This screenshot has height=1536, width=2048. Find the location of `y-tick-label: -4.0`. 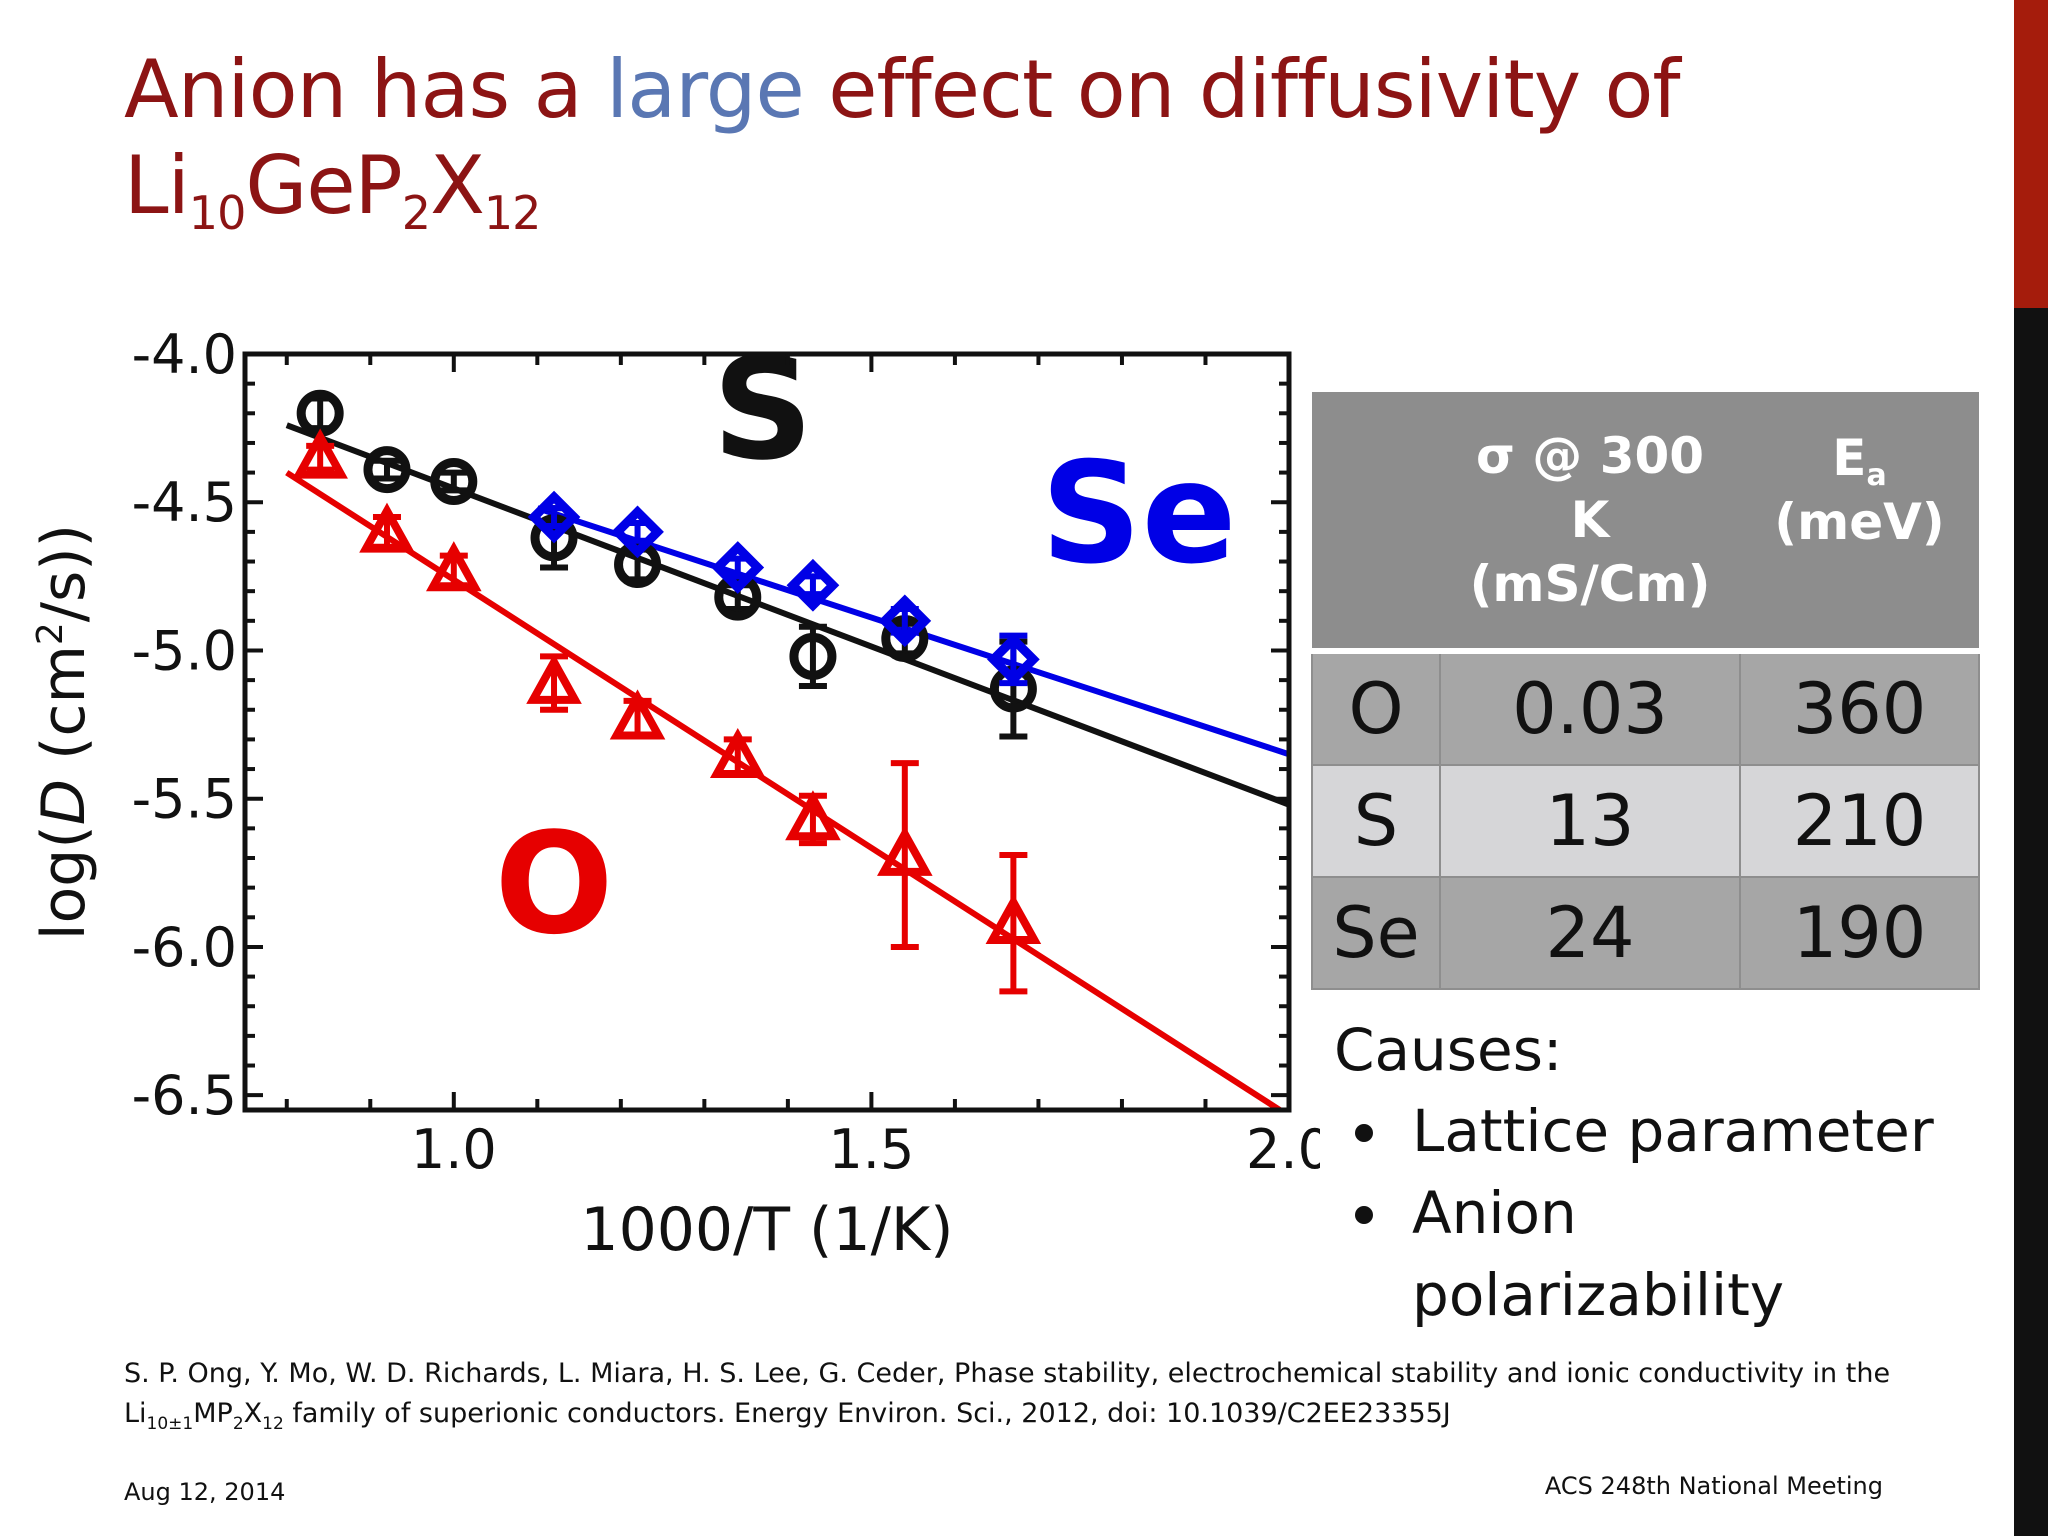

y-tick-label: -4.0 is located at coordinates (184, 354).